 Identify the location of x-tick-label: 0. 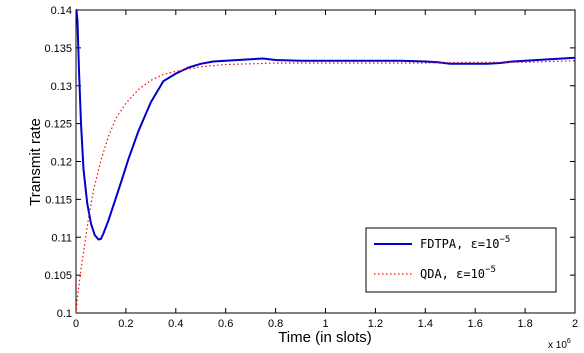
(76, 324).